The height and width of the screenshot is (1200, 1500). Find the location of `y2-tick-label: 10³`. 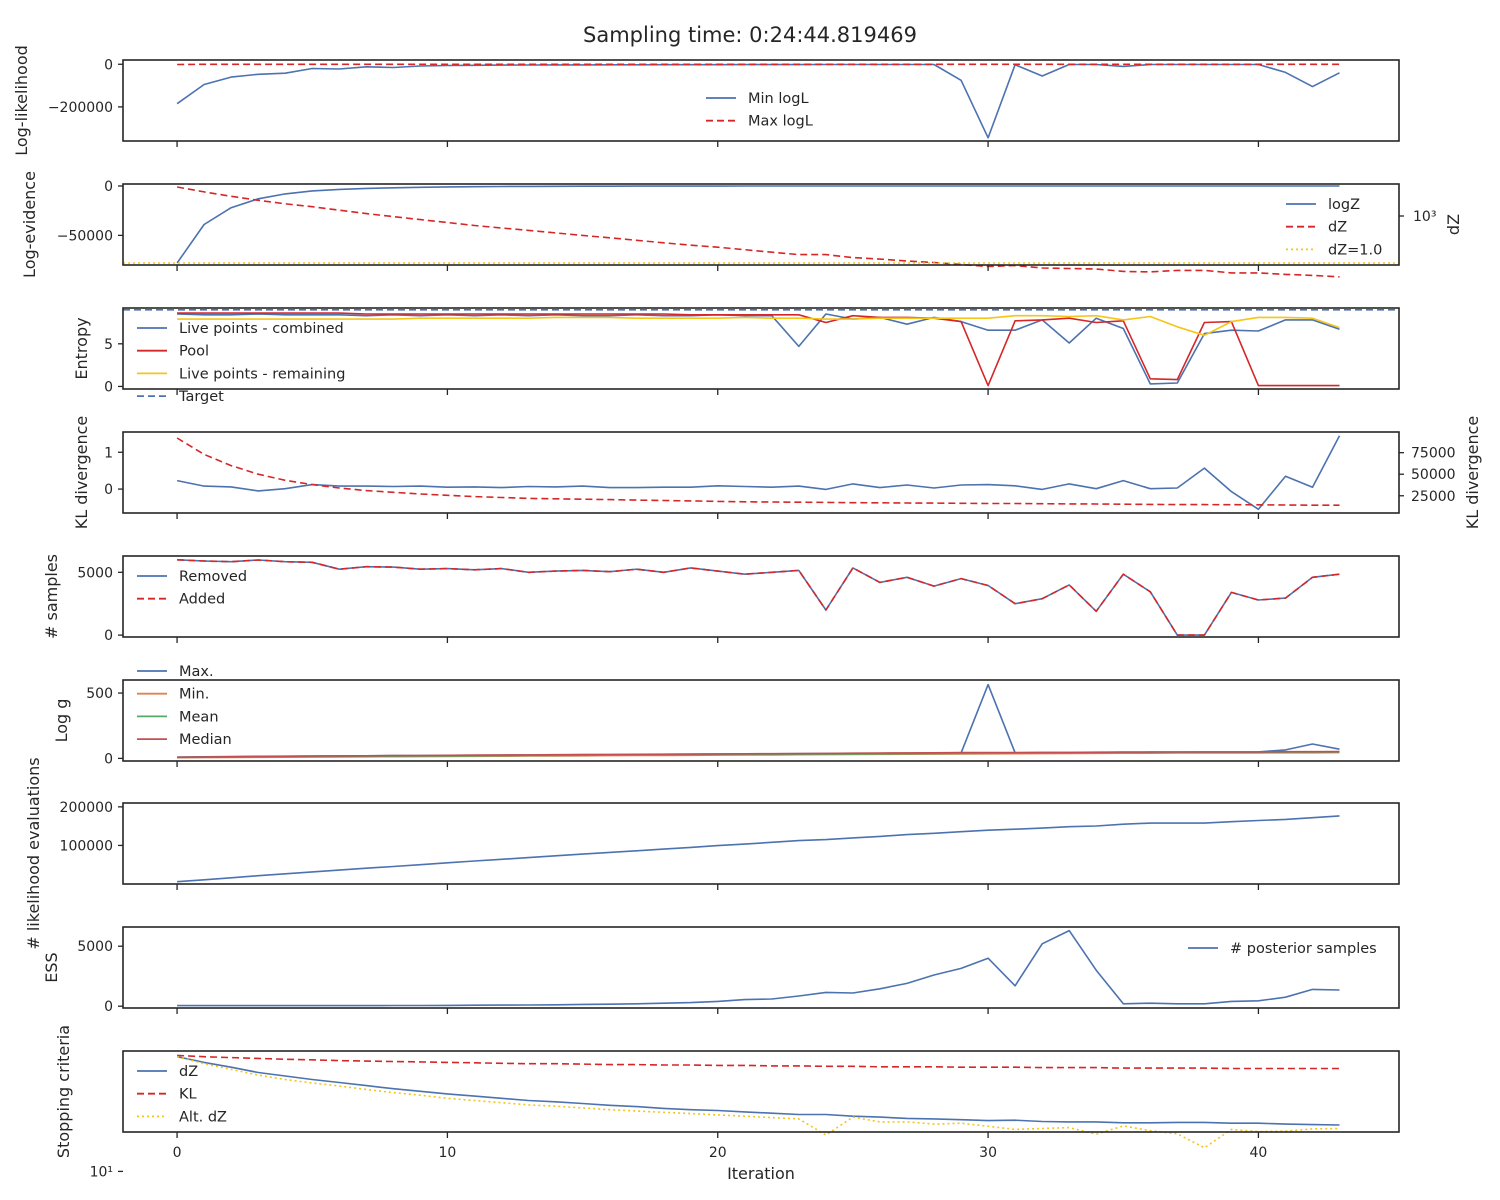

y2-tick-label: 10³ is located at coordinates (1424, 217).